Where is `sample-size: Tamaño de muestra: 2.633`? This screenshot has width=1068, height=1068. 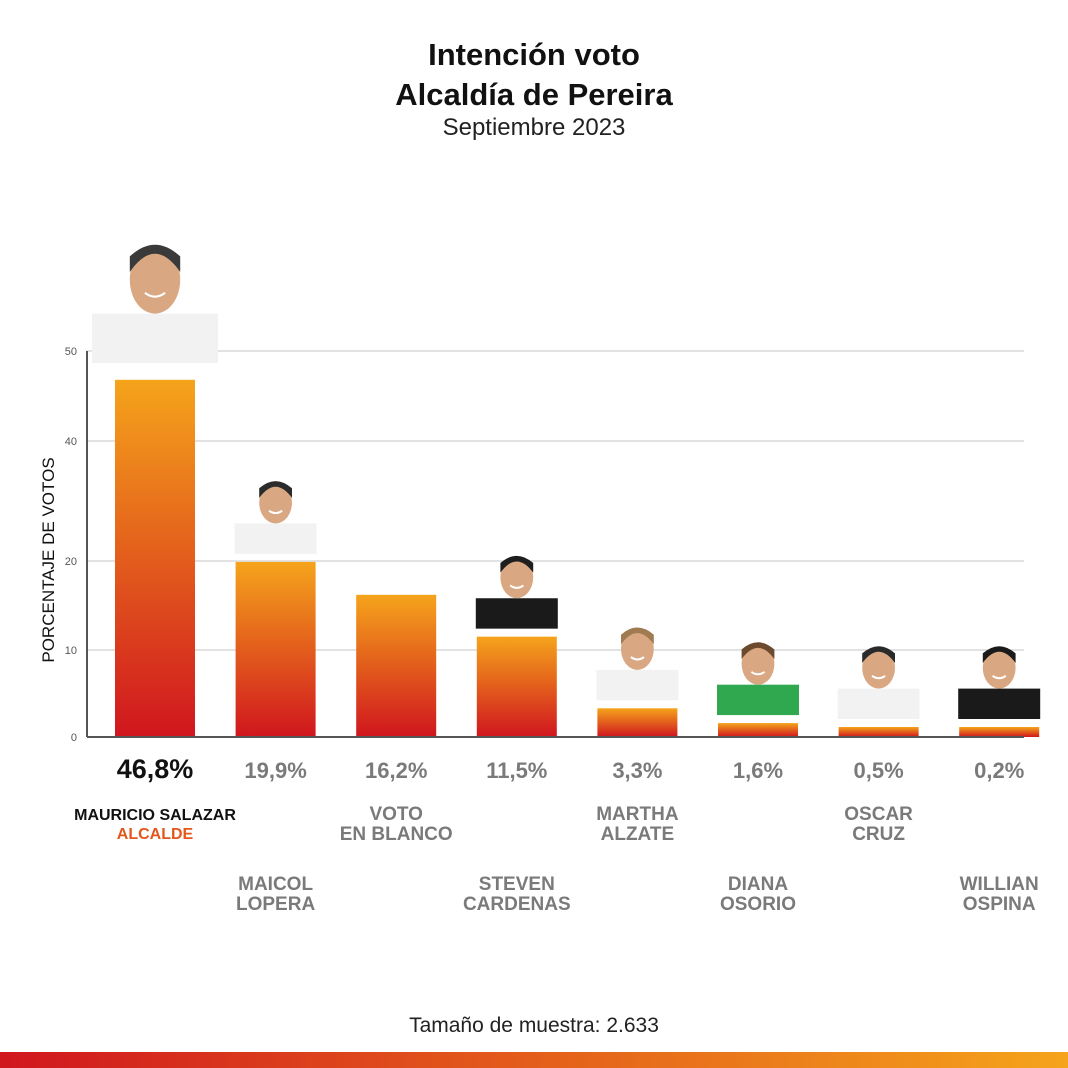
sample-size: Tamaño de muestra: 2.633 is located at coordinates (534, 1025).